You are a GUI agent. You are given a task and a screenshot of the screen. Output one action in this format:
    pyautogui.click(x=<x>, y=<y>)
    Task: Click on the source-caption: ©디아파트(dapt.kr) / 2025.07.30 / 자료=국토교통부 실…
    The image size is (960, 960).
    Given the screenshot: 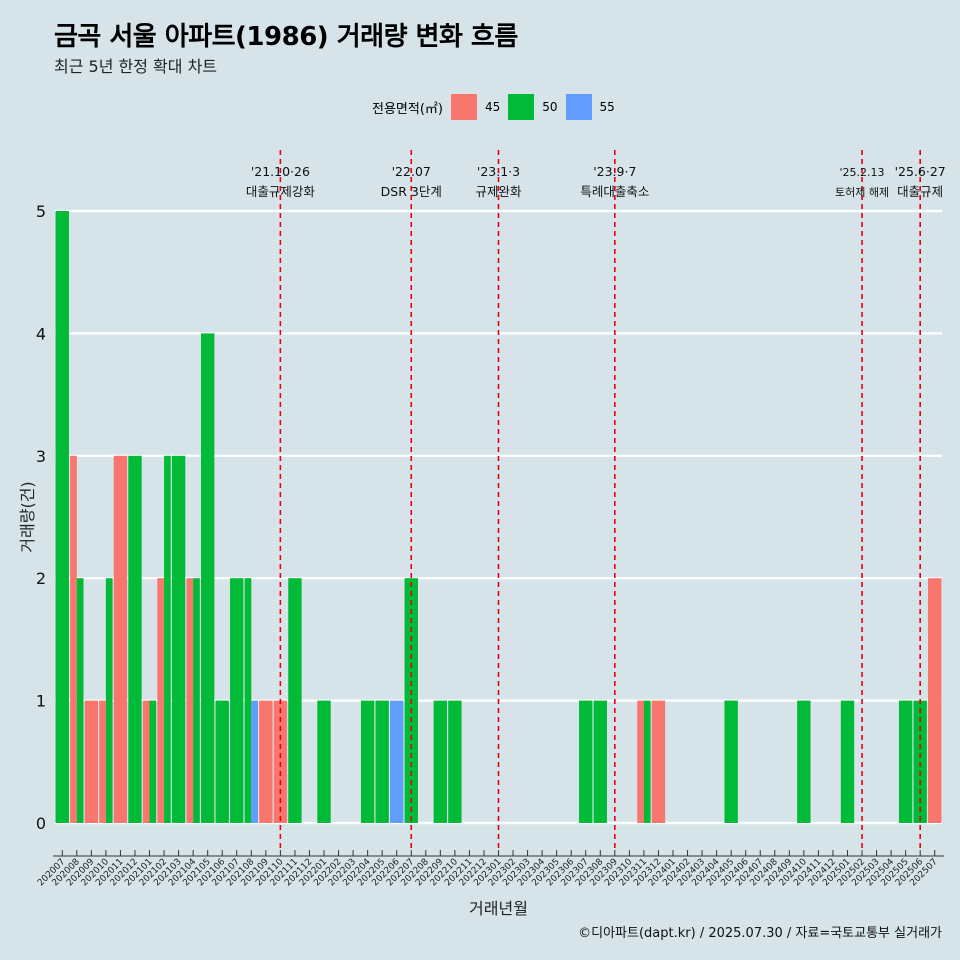 What is the action you would take?
    pyautogui.click(x=760, y=933)
    